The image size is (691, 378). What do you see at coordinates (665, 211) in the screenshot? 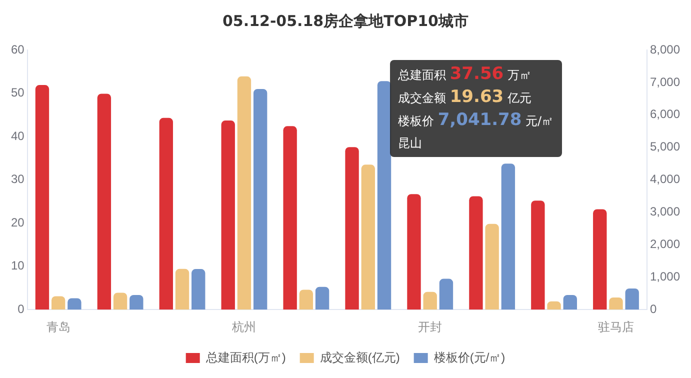
I see `y2-tick-label: 3,000` at bounding box center [665, 211].